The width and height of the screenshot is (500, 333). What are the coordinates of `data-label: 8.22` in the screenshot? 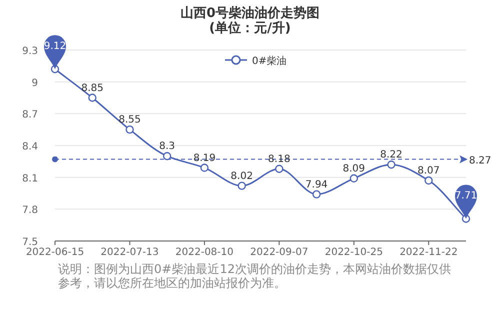 It's located at (391, 155).